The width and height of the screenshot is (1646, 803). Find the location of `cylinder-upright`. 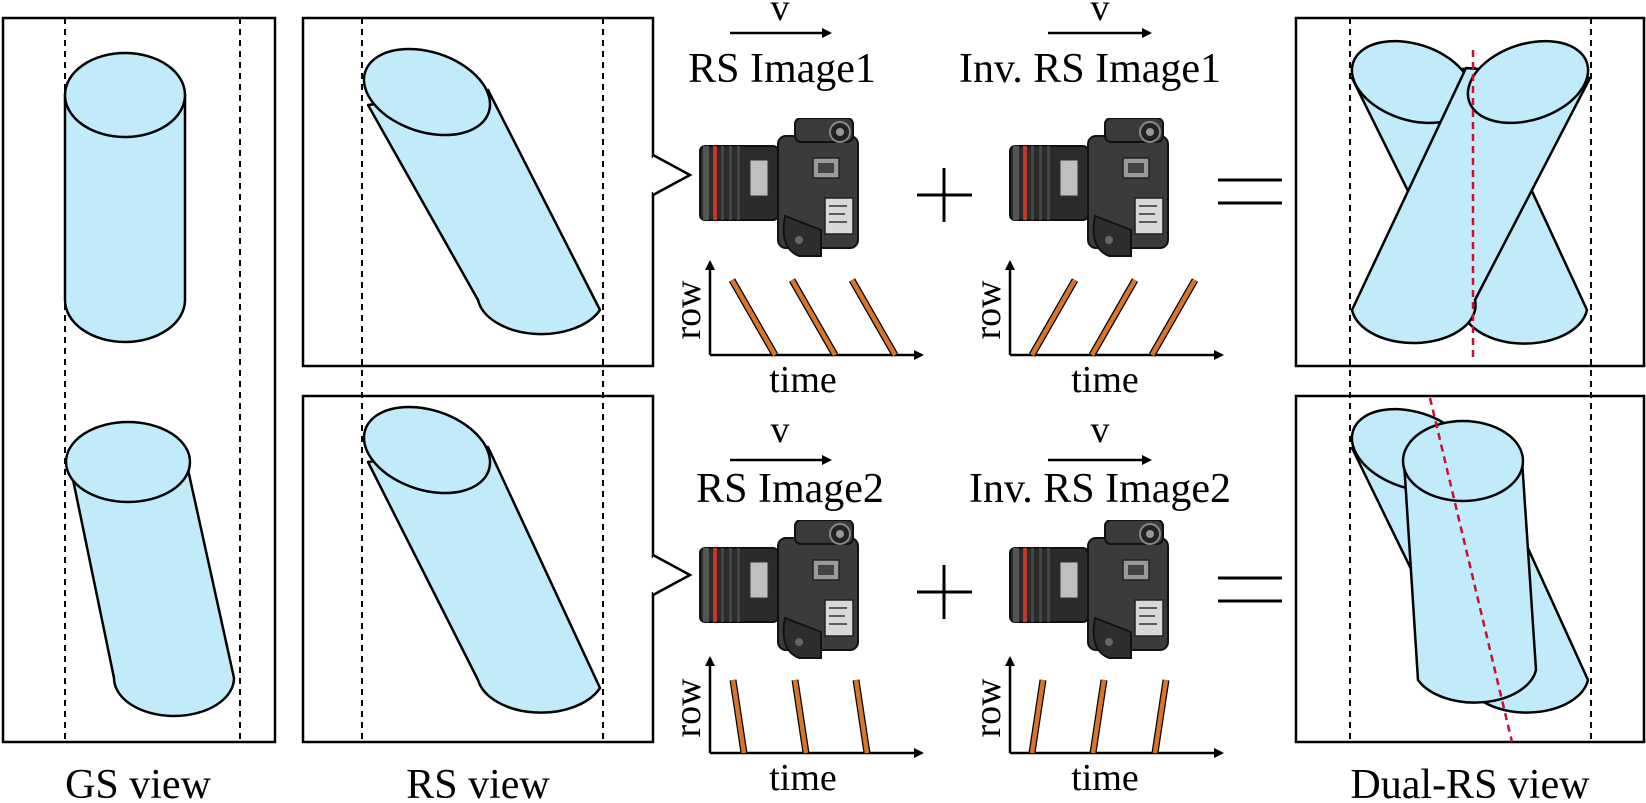

cylinder-upright is located at coordinates (125, 197).